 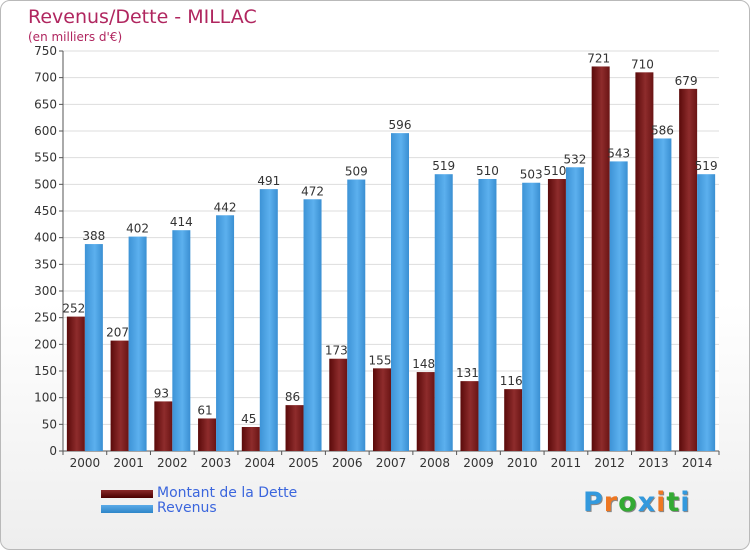 What do you see at coordinates (45, 371) in the screenshot?
I see `y-tick-label: 150` at bounding box center [45, 371].